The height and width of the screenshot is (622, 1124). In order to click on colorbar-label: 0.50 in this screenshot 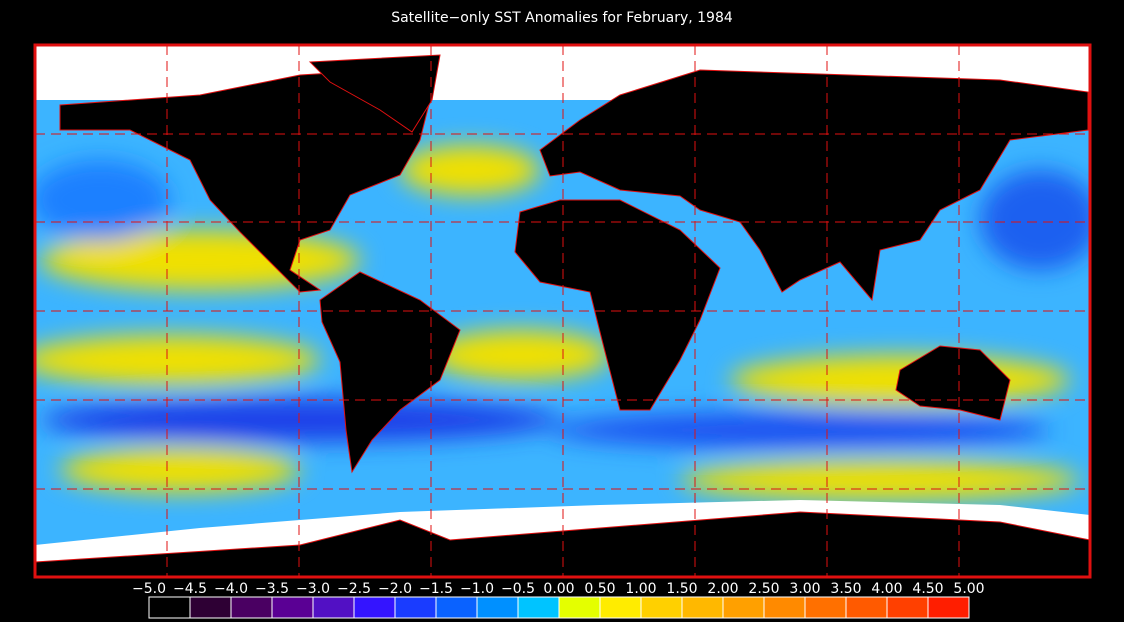, I will do `click(599, 589)`.